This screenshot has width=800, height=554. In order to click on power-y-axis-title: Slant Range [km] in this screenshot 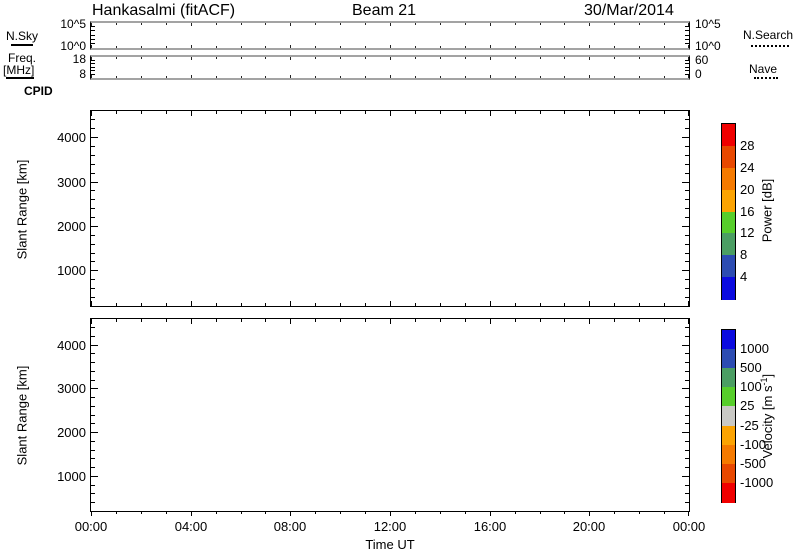, I will do `click(22, 209)`.